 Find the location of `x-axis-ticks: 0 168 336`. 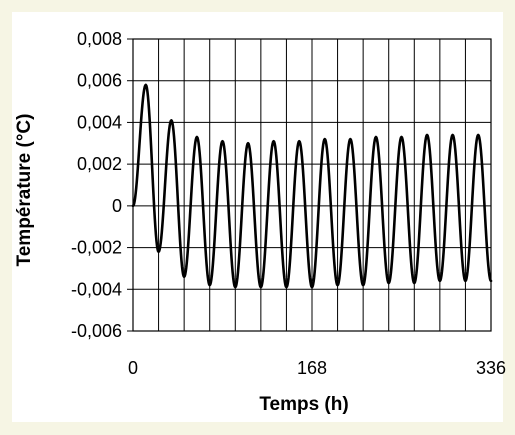

x-axis-ticks: 0 168 336 is located at coordinates (317, 368).